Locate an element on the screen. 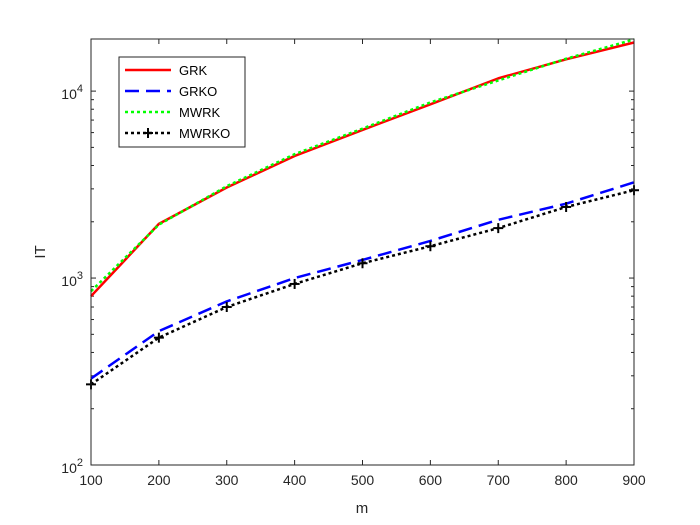 The height and width of the screenshot is (525, 700). y-axis-label: IT is located at coordinates (40, 251).